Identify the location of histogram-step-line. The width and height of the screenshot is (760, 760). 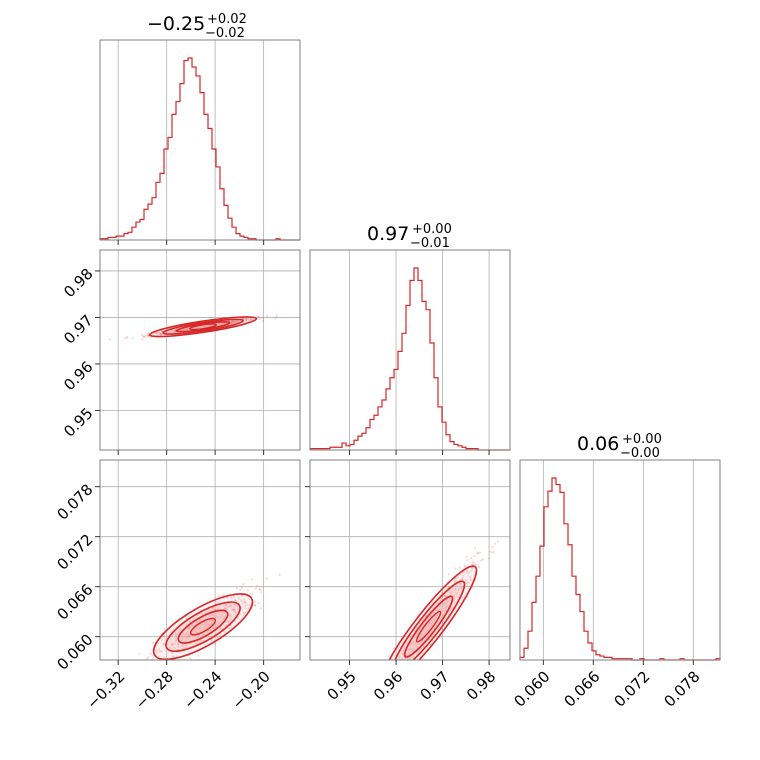
(409, 359).